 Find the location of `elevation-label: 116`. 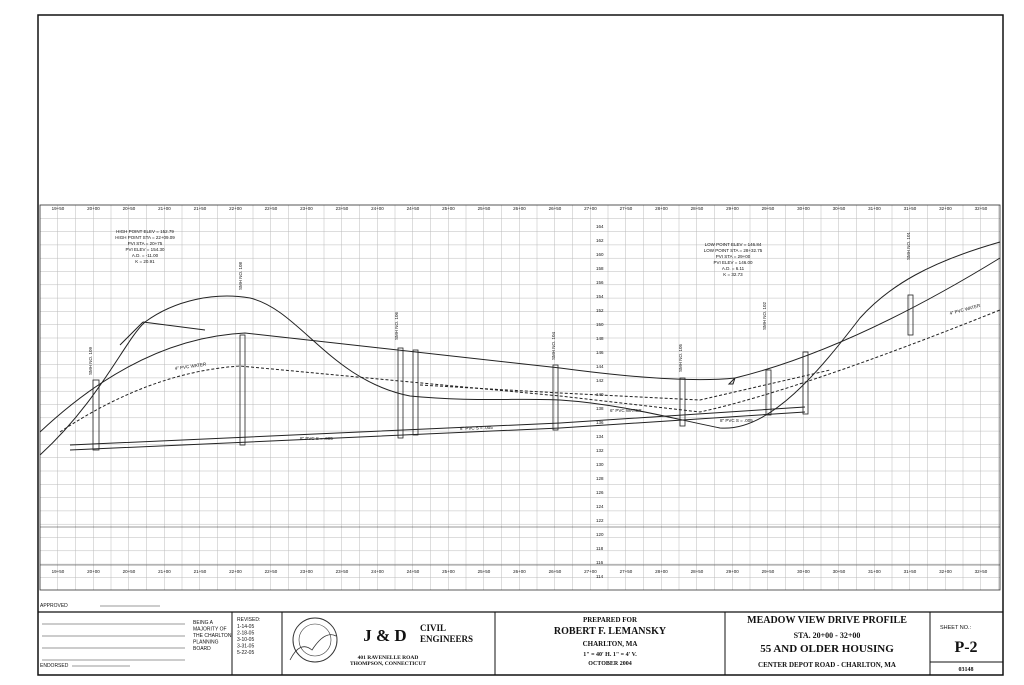

elevation-label: 116 is located at coordinates (600, 562).